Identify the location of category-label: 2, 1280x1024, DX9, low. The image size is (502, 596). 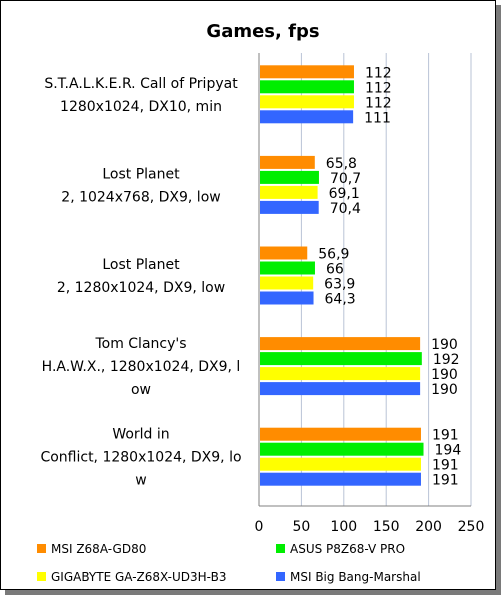
(141, 288).